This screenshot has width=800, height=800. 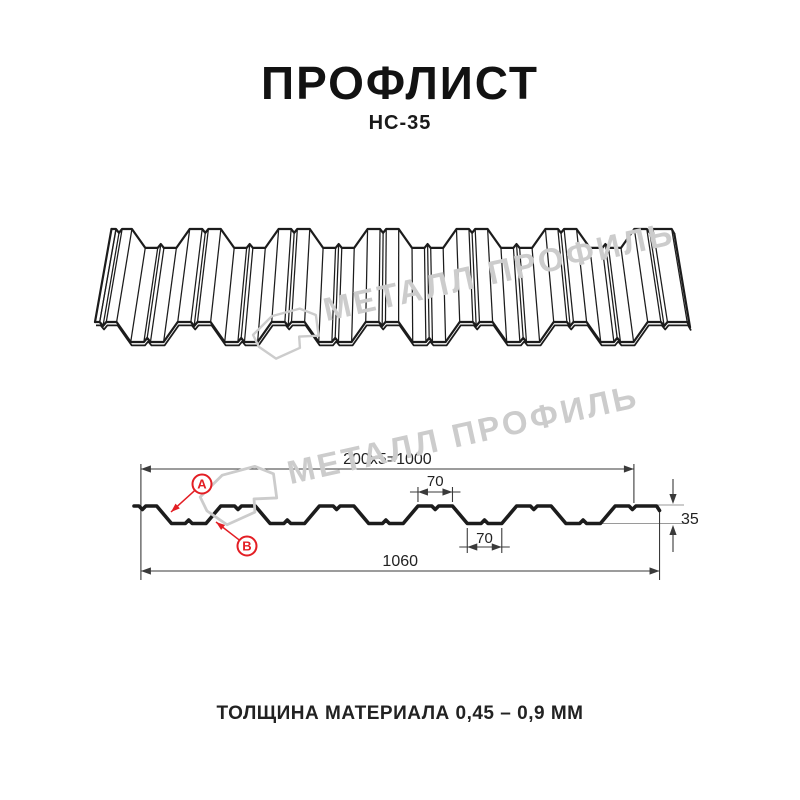 I want to click on left-end-edge, so click(x=103, y=275).